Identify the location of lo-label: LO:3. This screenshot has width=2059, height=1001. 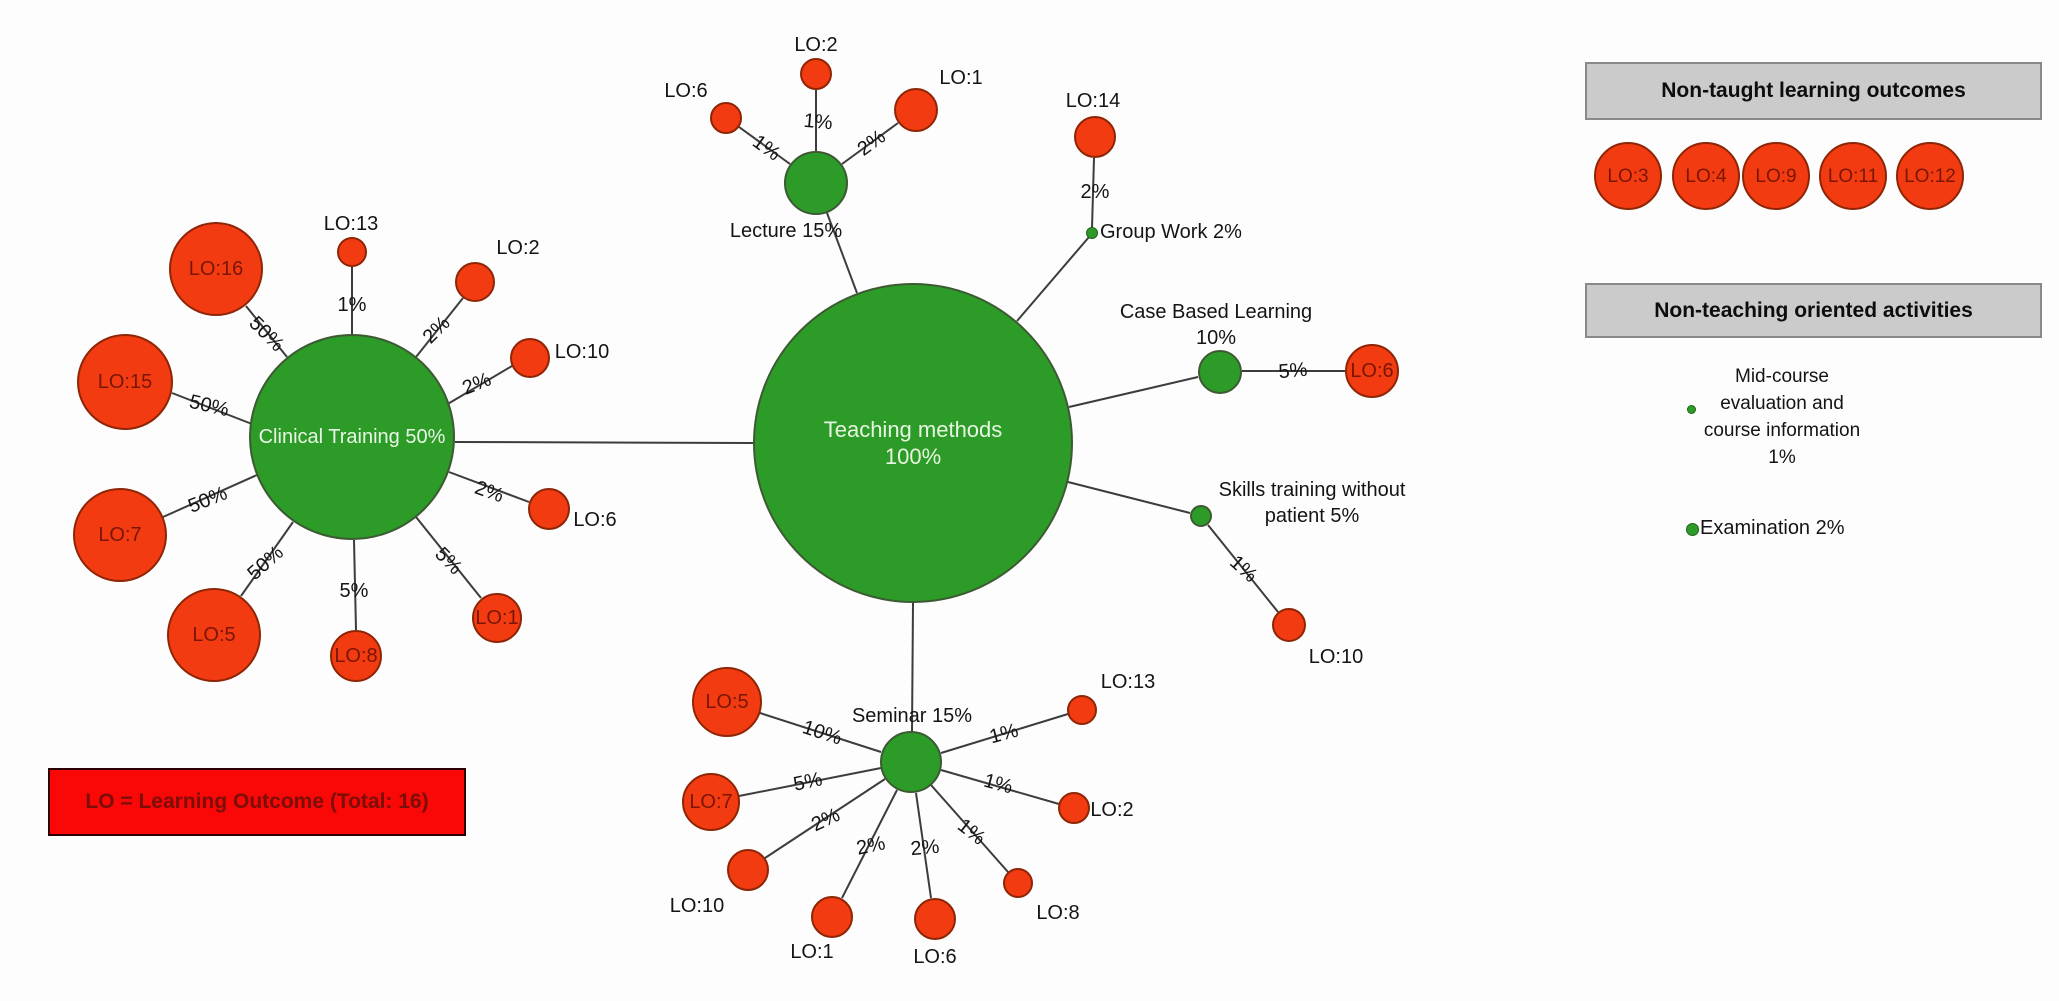
(1628, 176).